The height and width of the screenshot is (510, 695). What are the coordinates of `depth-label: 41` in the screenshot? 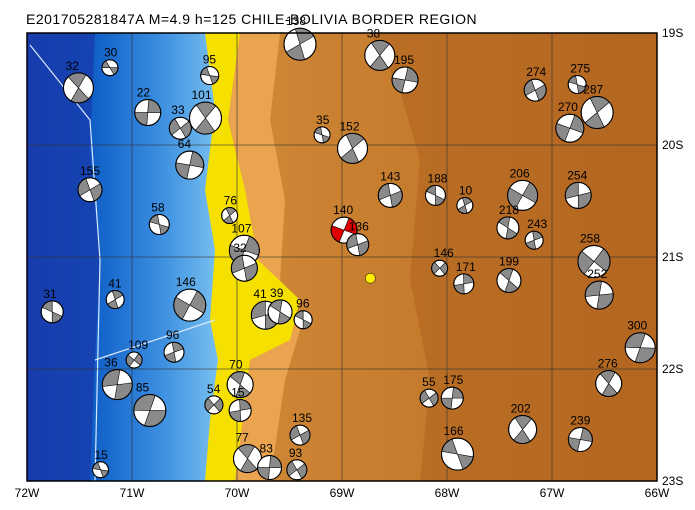 It's located at (260, 294).